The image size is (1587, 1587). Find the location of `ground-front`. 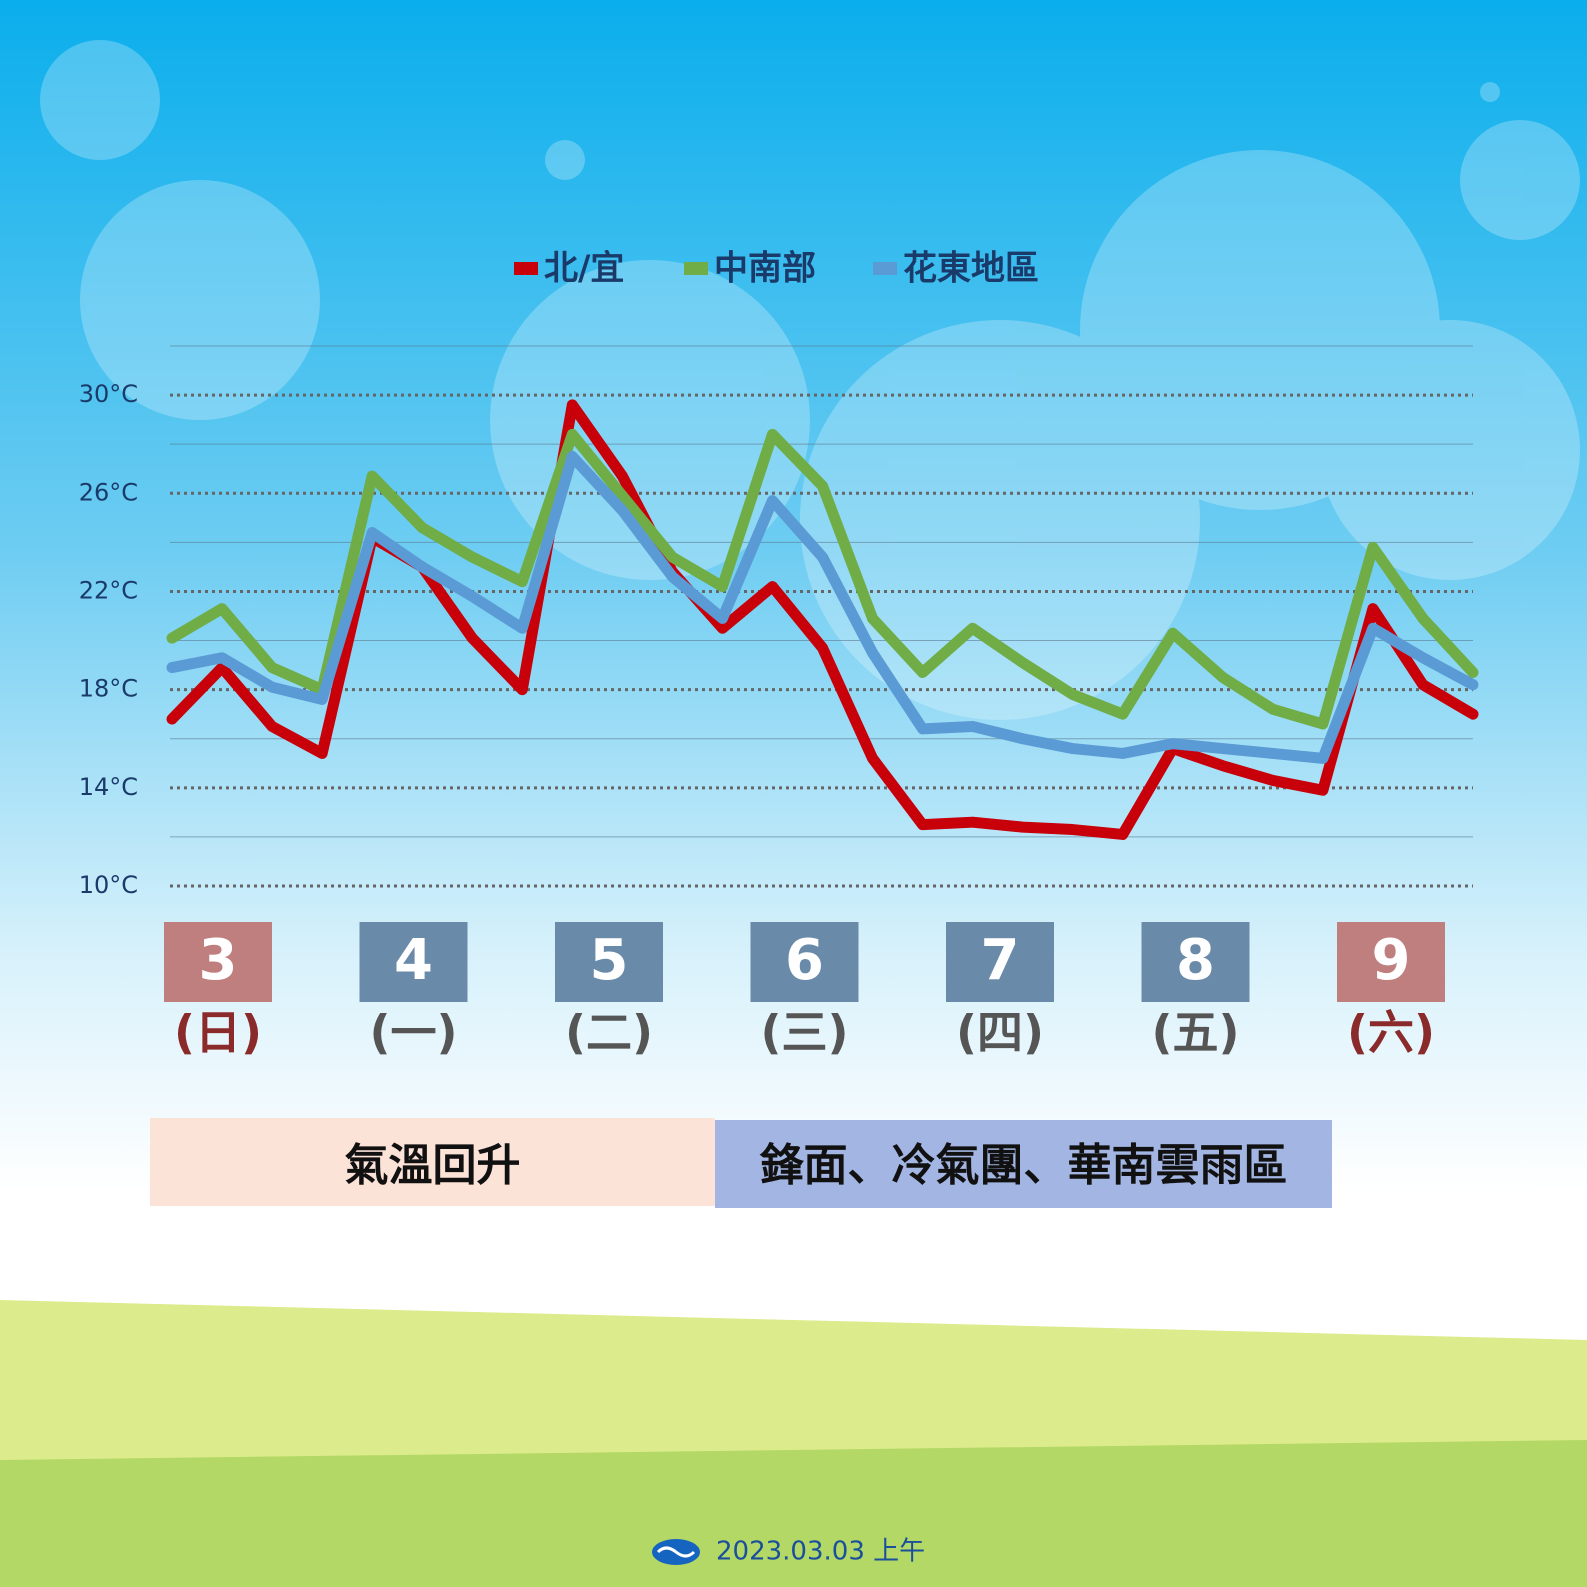

ground-front is located at coordinates (793, 1513).